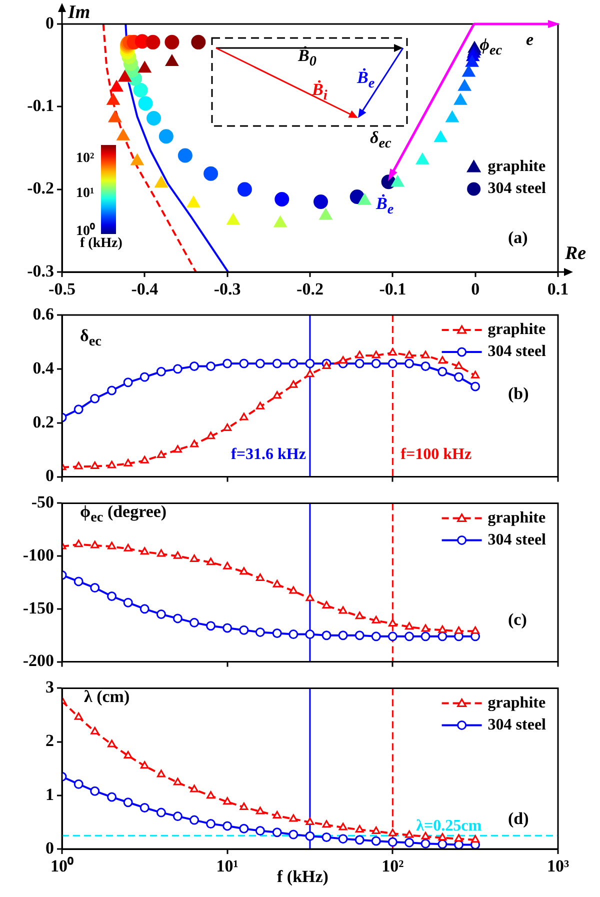  I want to click on x-tick-label: -0.1, so click(392, 289).